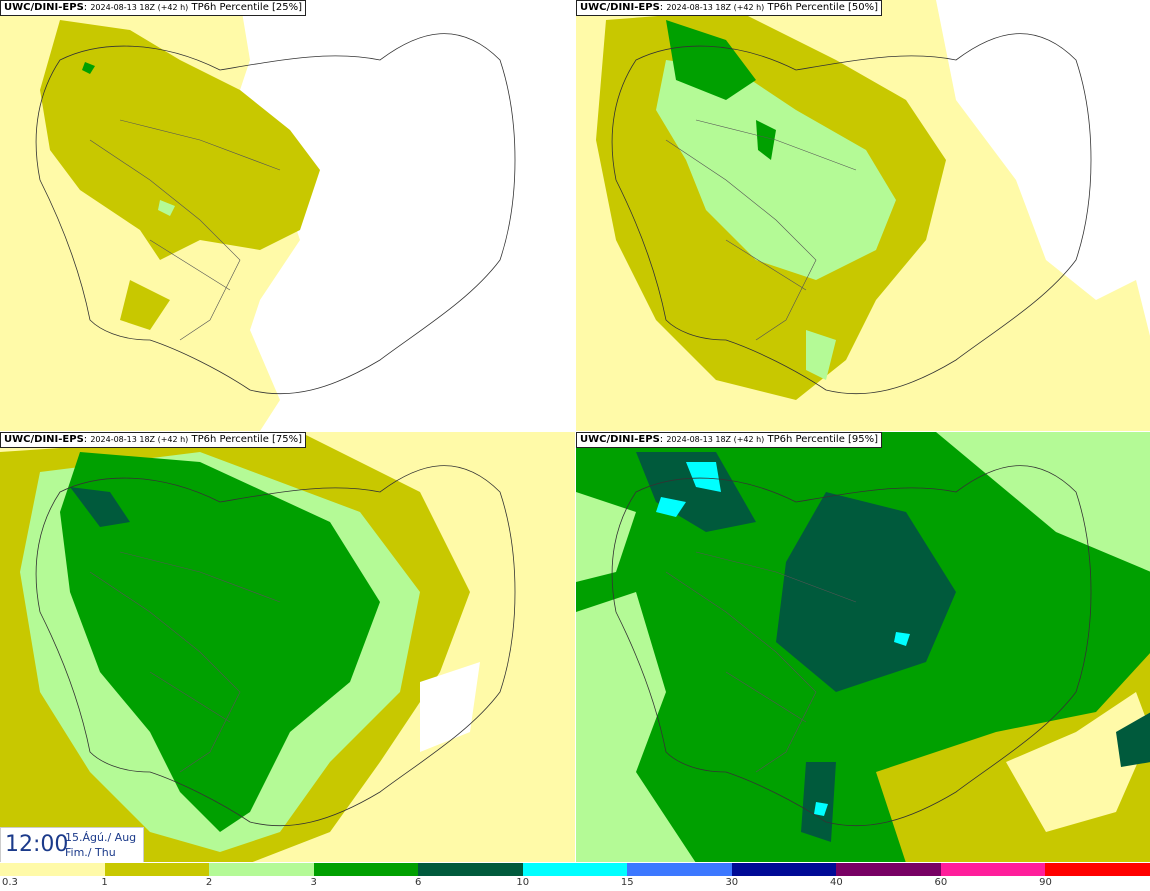  What do you see at coordinates (90, 852) in the screenshot?
I see `valid-weekday: Fim./ Thu` at bounding box center [90, 852].